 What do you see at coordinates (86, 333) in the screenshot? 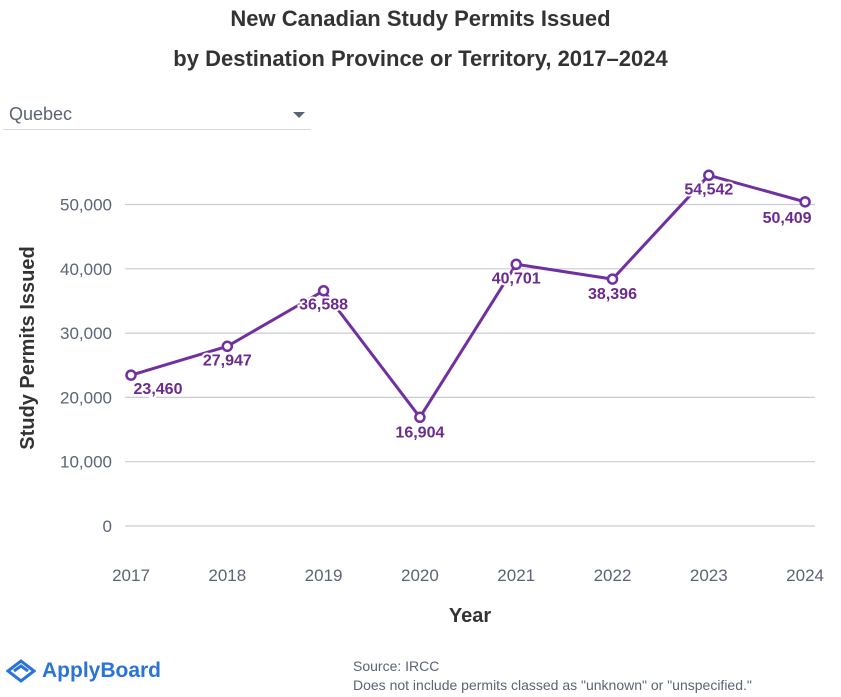
I see `y-tick-label: 30,000` at bounding box center [86, 333].